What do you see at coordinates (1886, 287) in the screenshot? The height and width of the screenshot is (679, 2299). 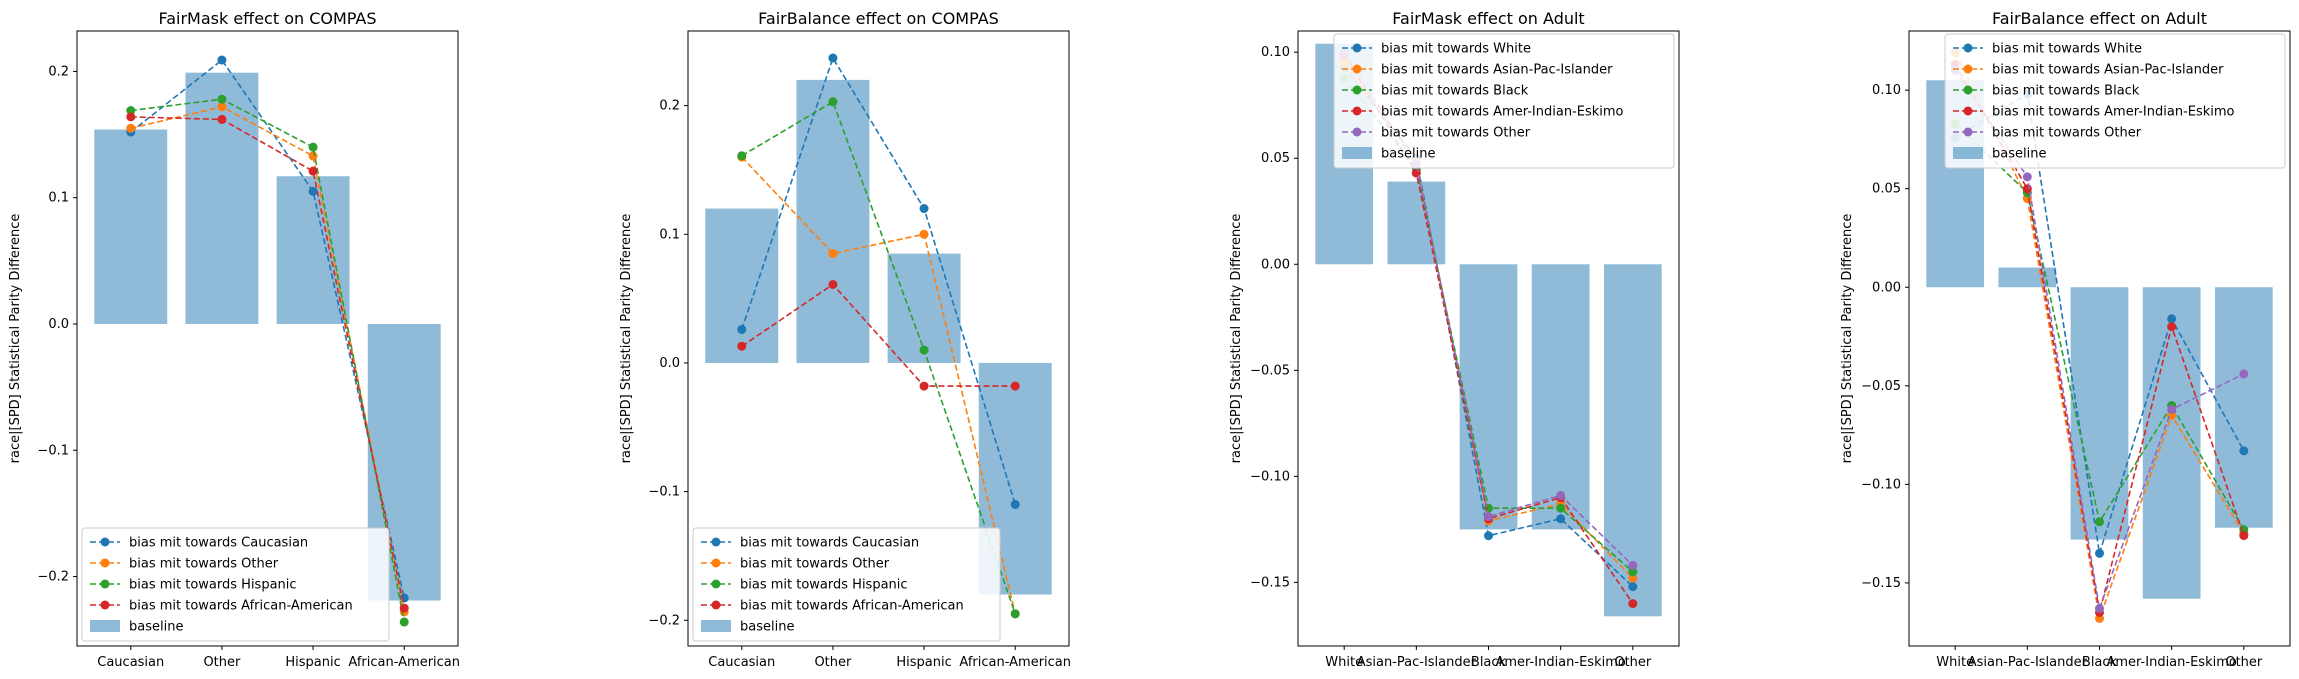 I see `y-tick-label: 0.00` at bounding box center [1886, 287].